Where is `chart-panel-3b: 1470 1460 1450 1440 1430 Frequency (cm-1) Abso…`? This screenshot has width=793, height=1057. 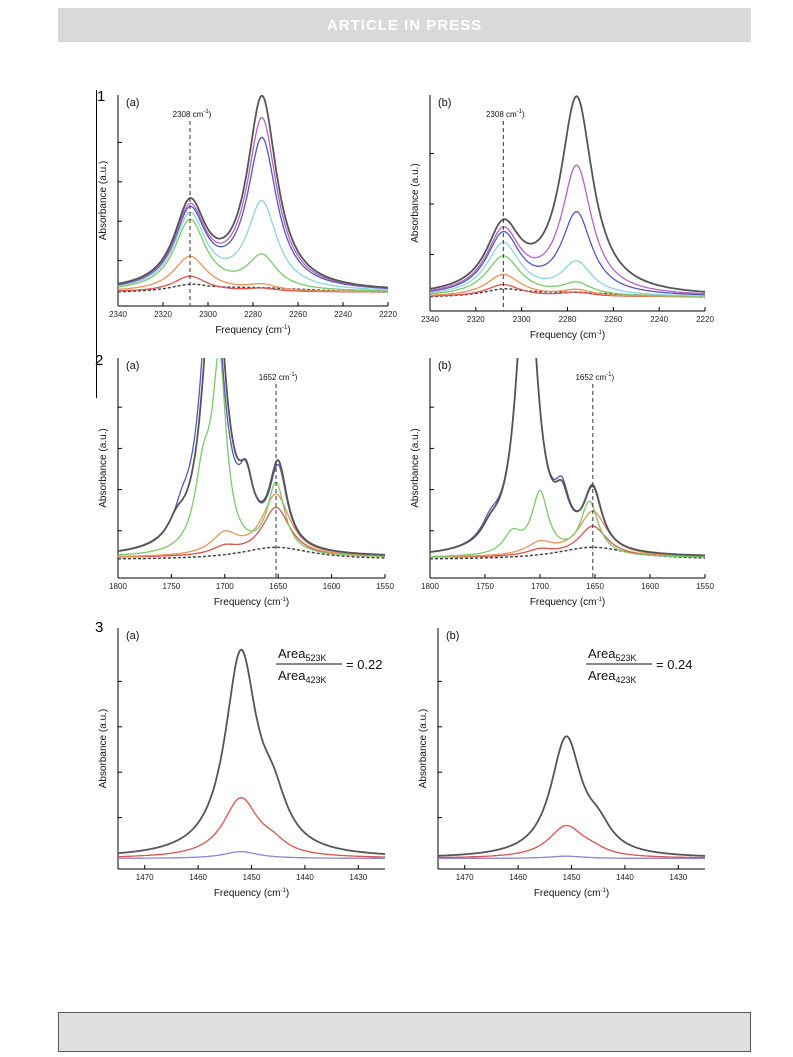
chart-panel-3b: 1470 1460 1450 1440 1430 Frequency (cm-1) Abso… is located at coordinates (561, 763).